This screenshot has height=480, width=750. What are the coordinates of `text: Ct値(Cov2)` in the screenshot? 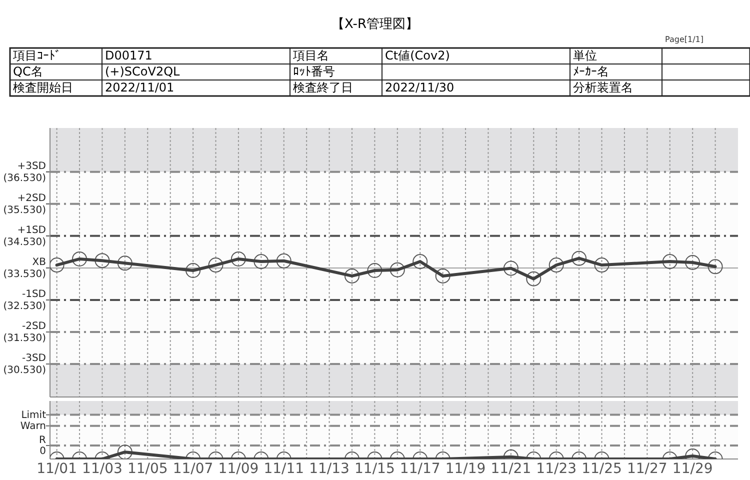 It's located at (417, 55).